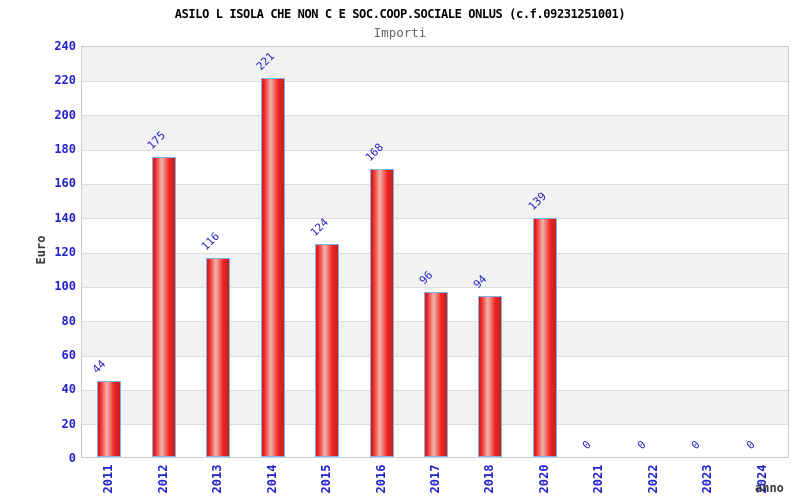  I want to click on y-tick-label: 0, so click(72, 458).